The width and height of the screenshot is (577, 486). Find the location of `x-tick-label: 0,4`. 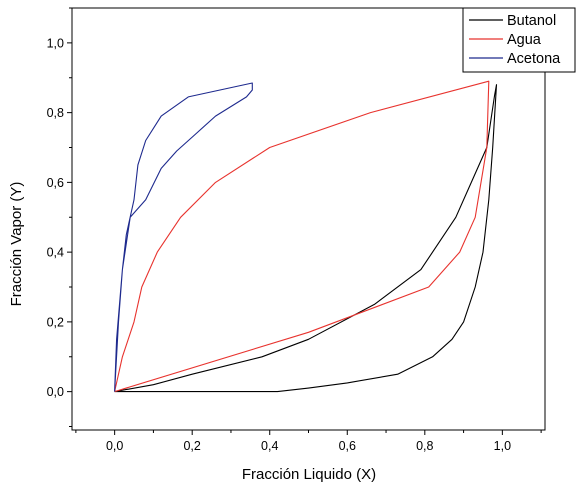

x-tick-label: 0,4 is located at coordinates (269, 446).